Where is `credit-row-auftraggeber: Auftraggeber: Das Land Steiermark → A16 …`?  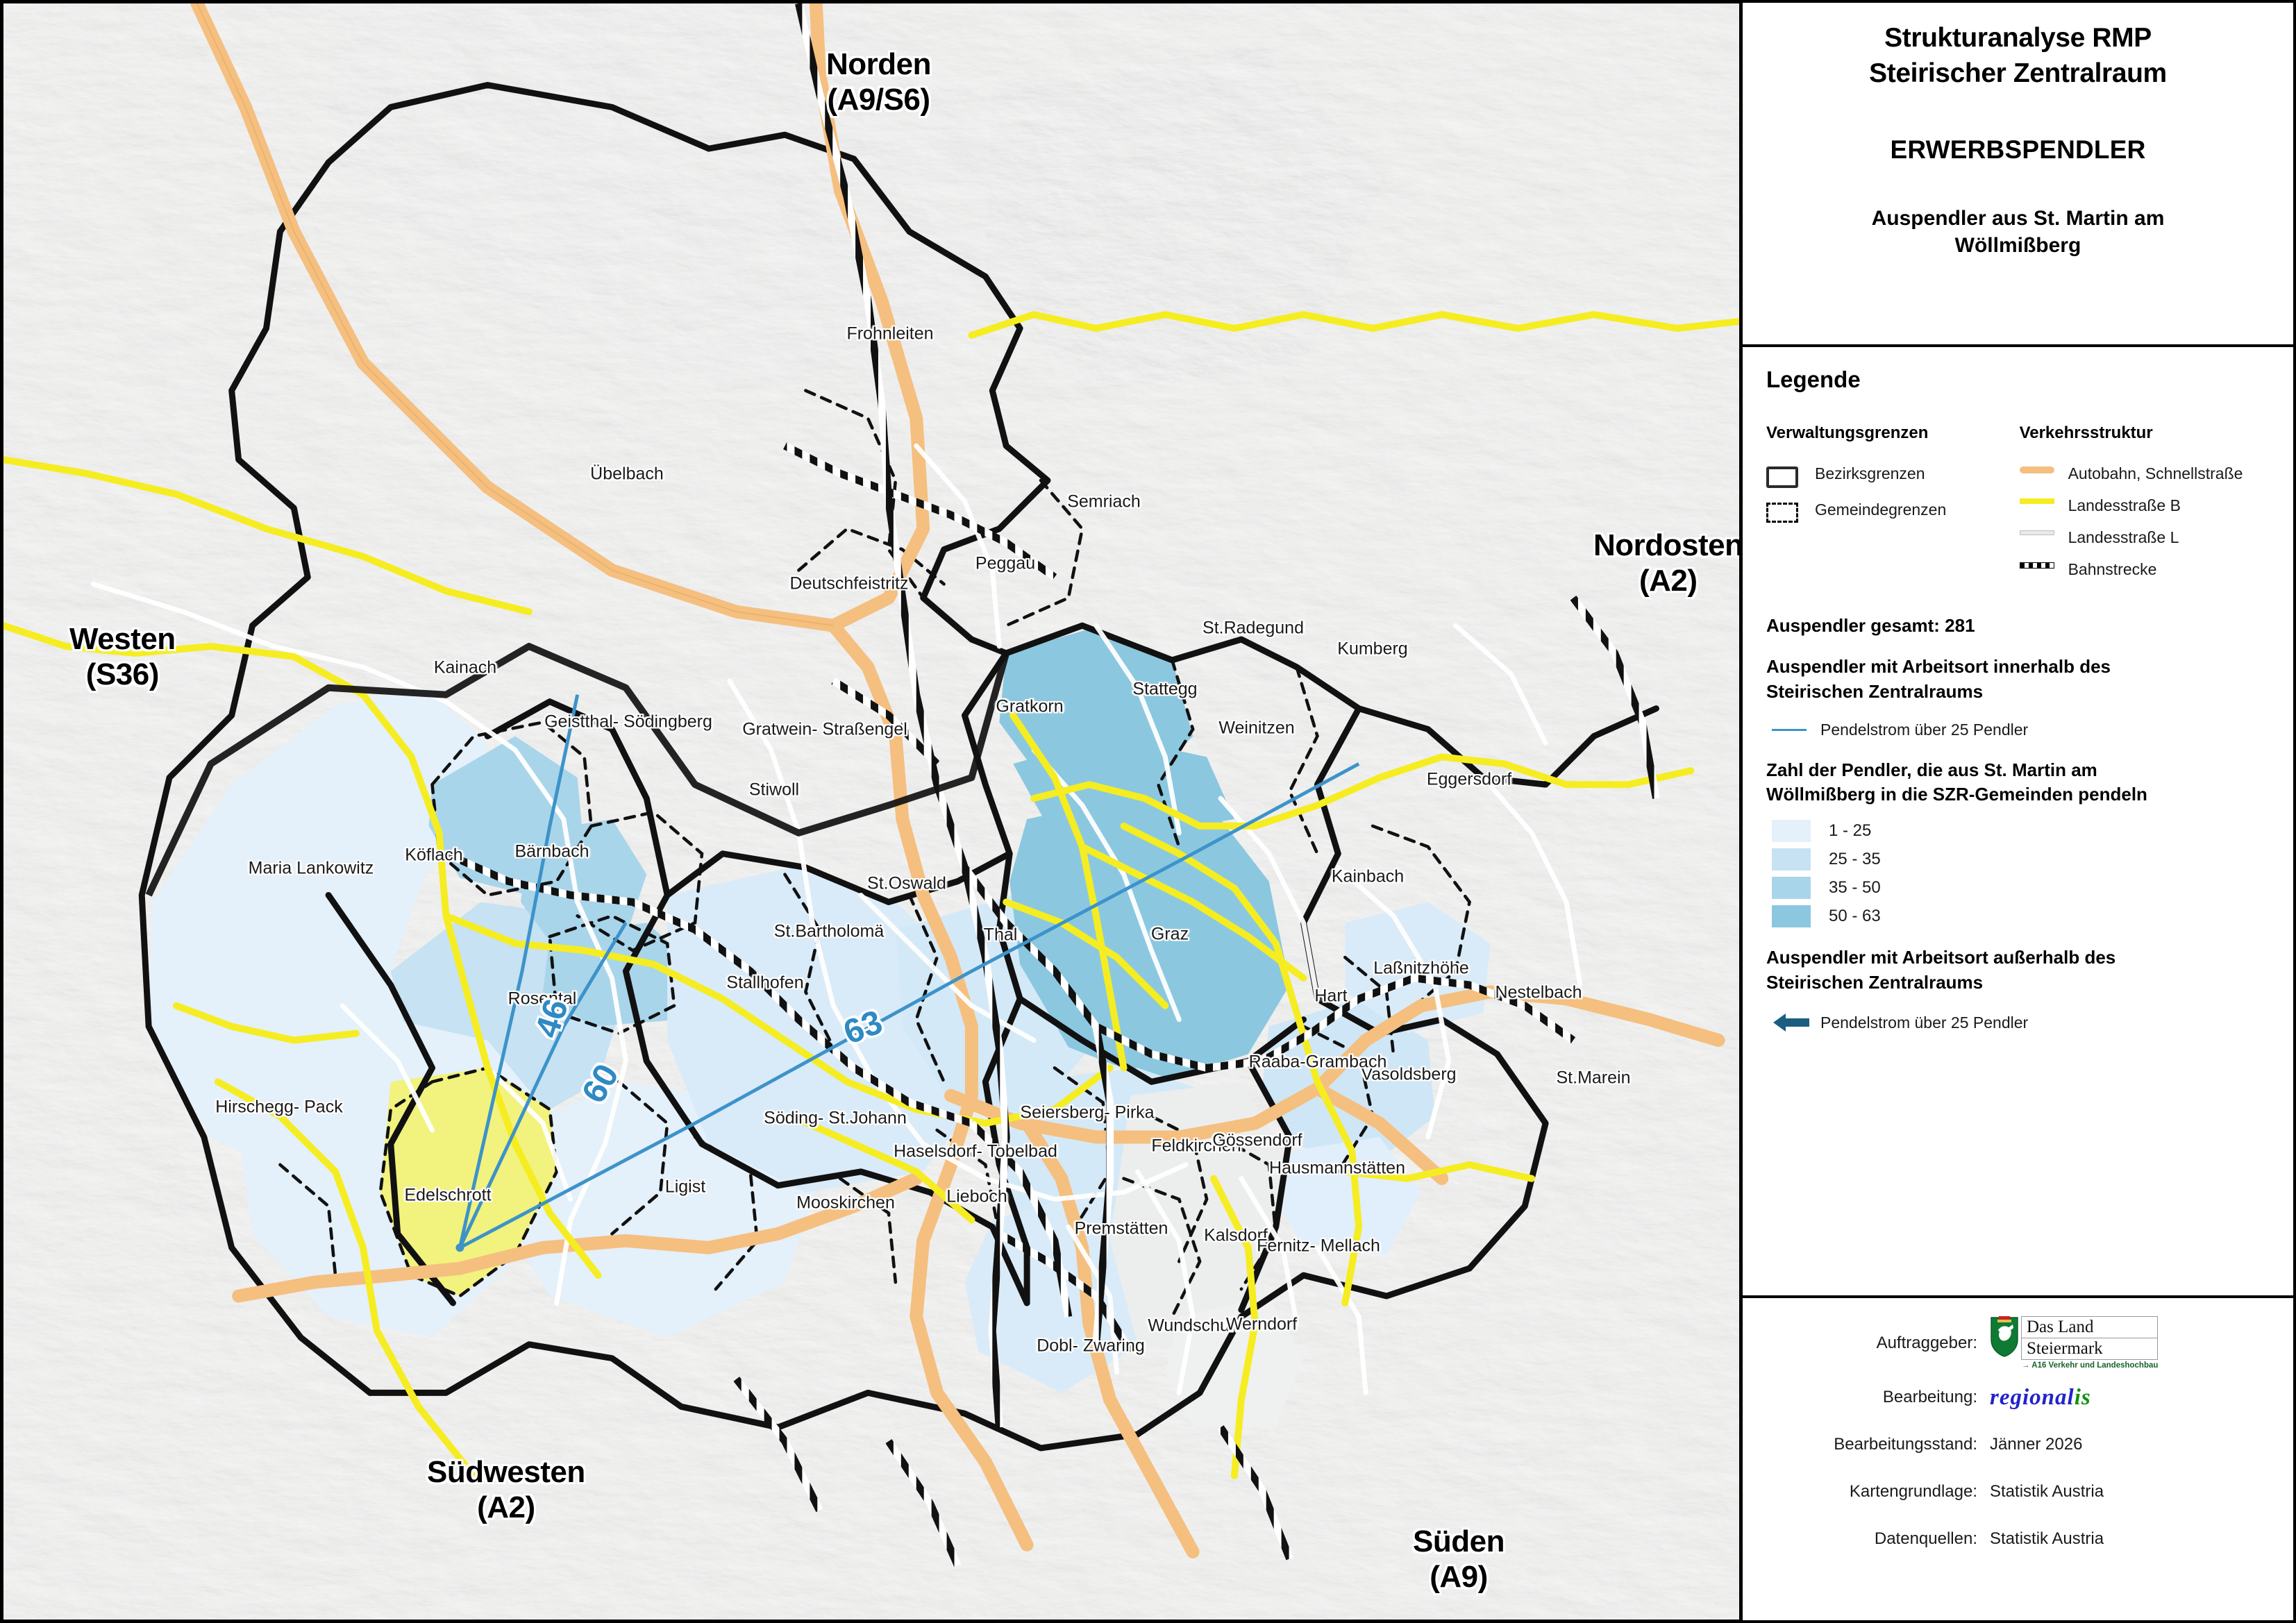 credit-row-auftraggeber: Auftraggeber: Das Land Steiermark → A16 … is located at coordinates (2012, 1343).